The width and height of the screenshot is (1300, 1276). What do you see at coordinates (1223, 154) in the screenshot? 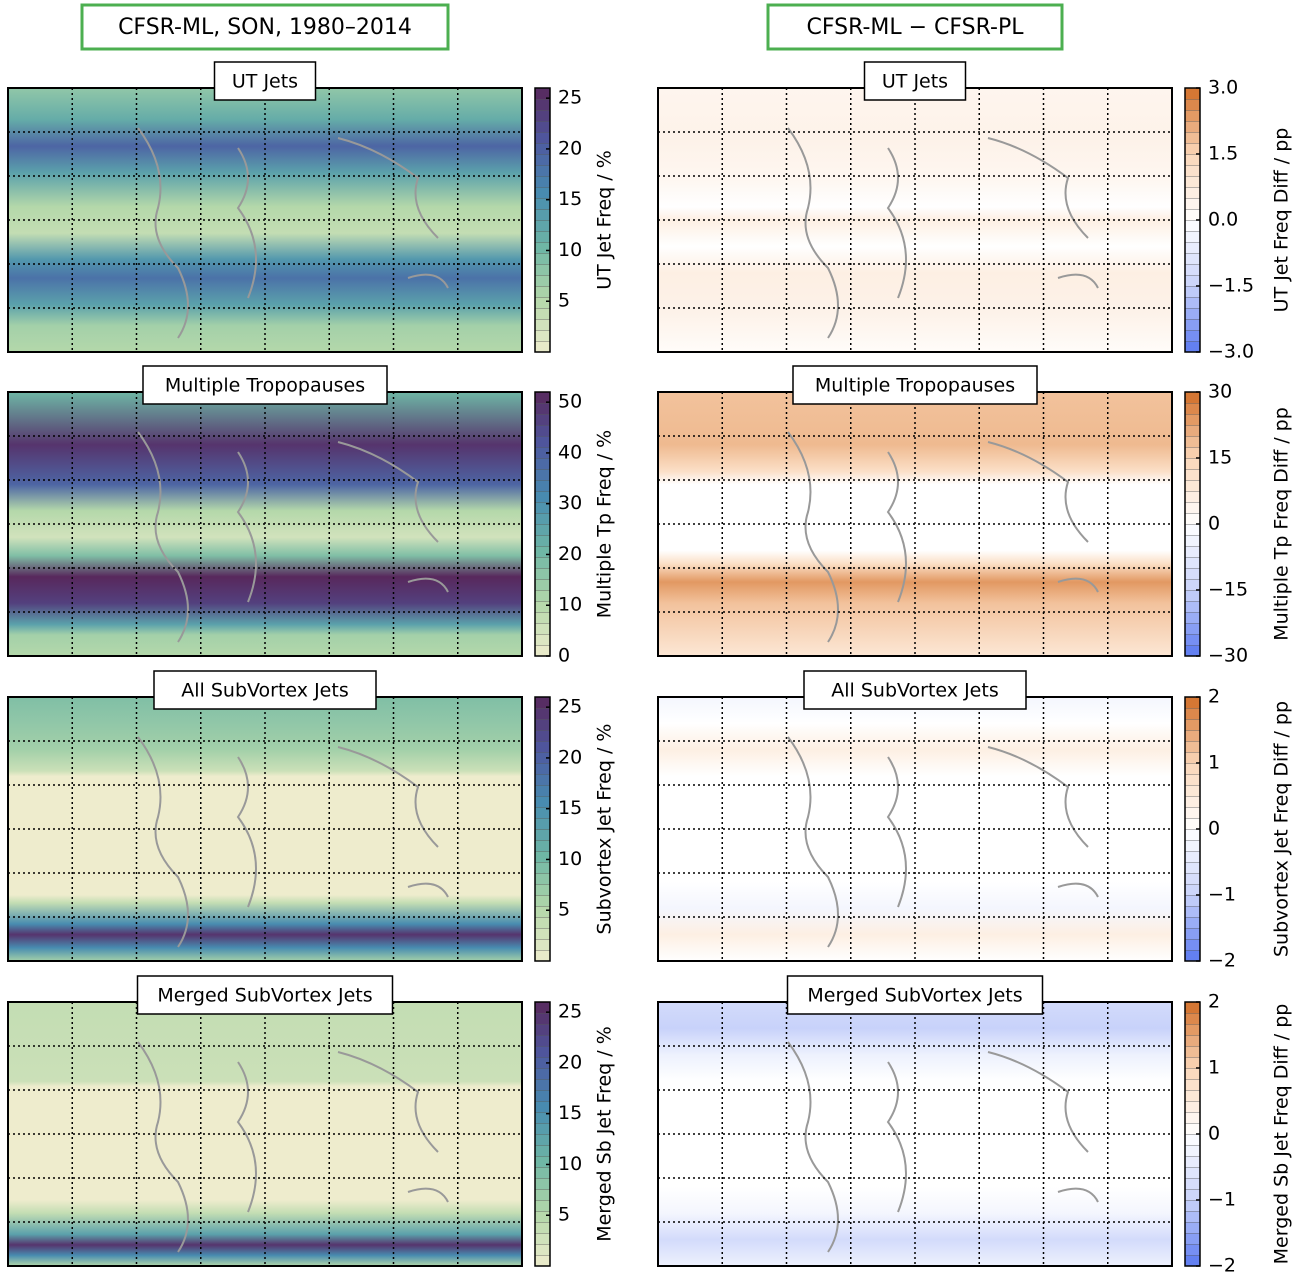
I see `colorbar-tick-label: 1.5` at bounding box center [1223, 154].